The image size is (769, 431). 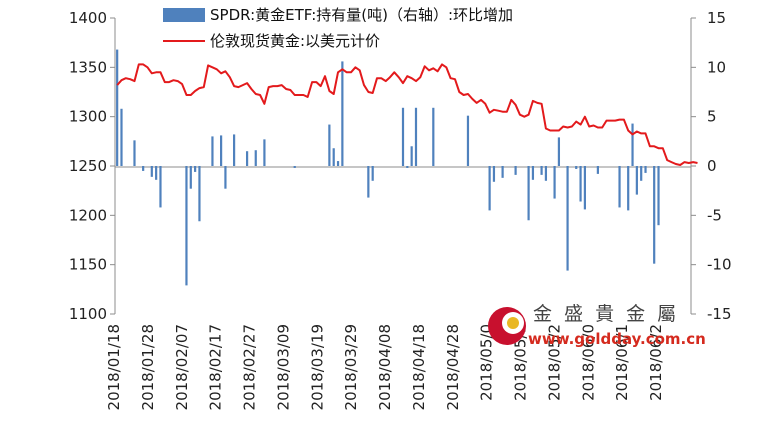 What do you see at coordinates (361, 15) in the screenshot?
I see `legend-bar-label: SPDR:黄金ETF:持有量(吨)（右轴）:环比增加` at bounding box center [361, 15].